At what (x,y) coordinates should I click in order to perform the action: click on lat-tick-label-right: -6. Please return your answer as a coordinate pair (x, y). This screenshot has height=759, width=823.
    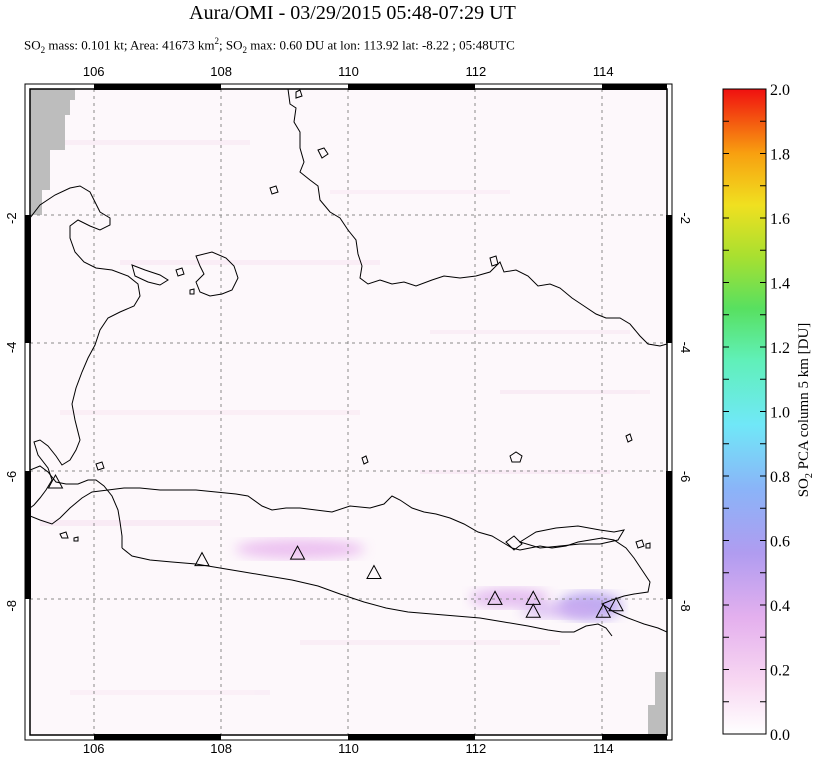
    Looking at the image, I should click on (685, 477).